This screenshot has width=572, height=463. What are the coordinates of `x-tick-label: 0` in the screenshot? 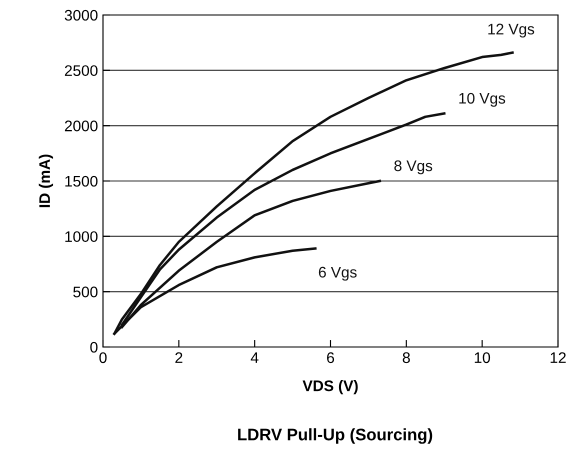 It's located at (103, 358).